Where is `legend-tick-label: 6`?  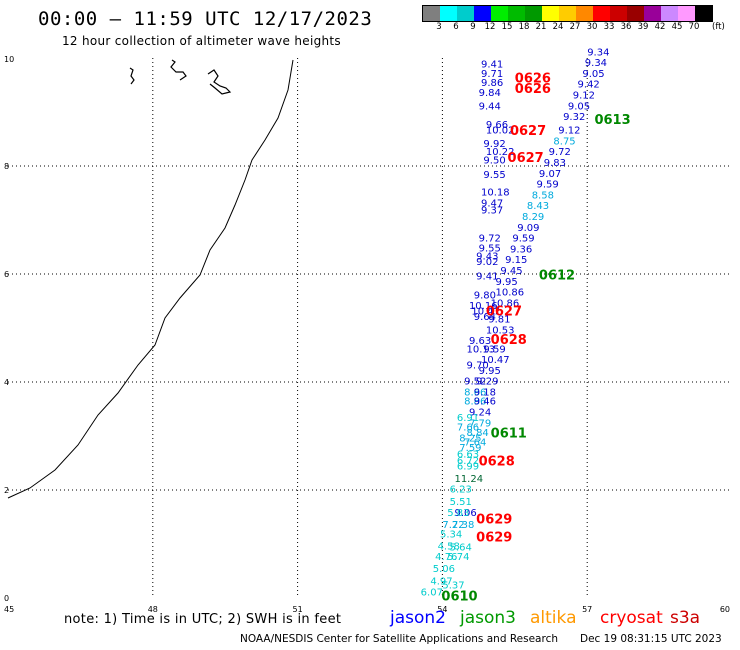
legend-tick-label: 6 is located at coordinates (456, 27).